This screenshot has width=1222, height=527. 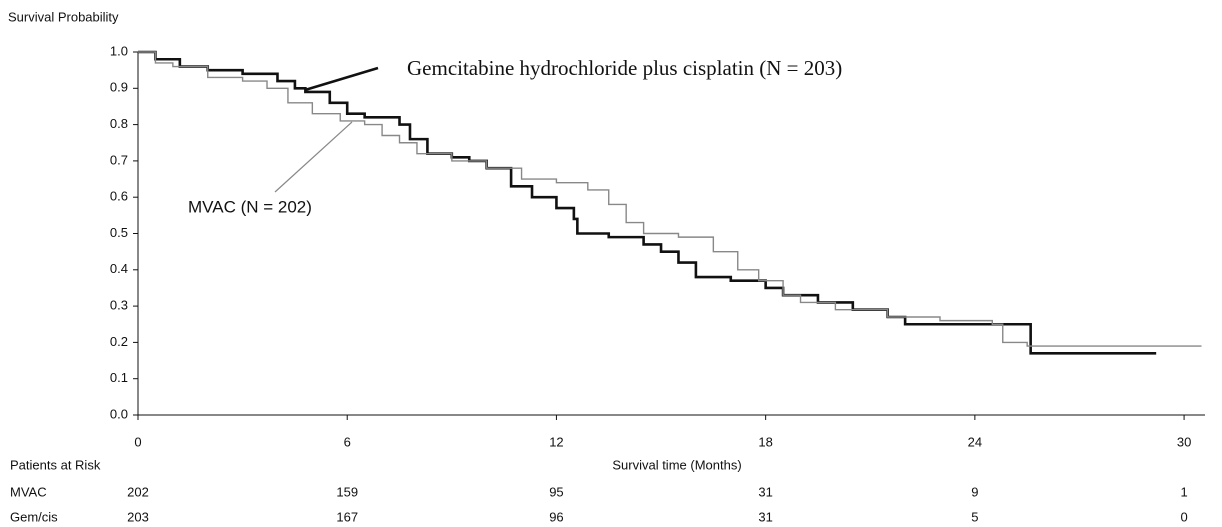 I want to click on risk-count: 167, so click(x=347, y=516).